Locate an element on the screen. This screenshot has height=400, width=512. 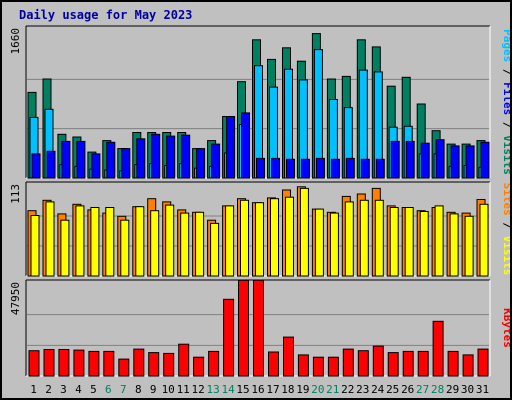
x-tick-label-day-25: 25 is located at coordinates (392, 389).